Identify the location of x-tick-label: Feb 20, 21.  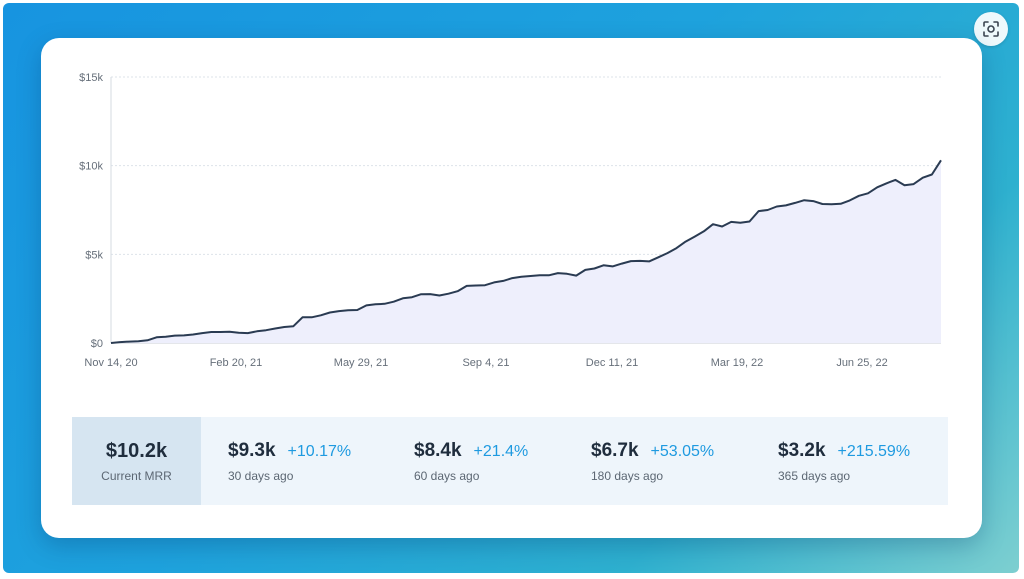
(236, 363).